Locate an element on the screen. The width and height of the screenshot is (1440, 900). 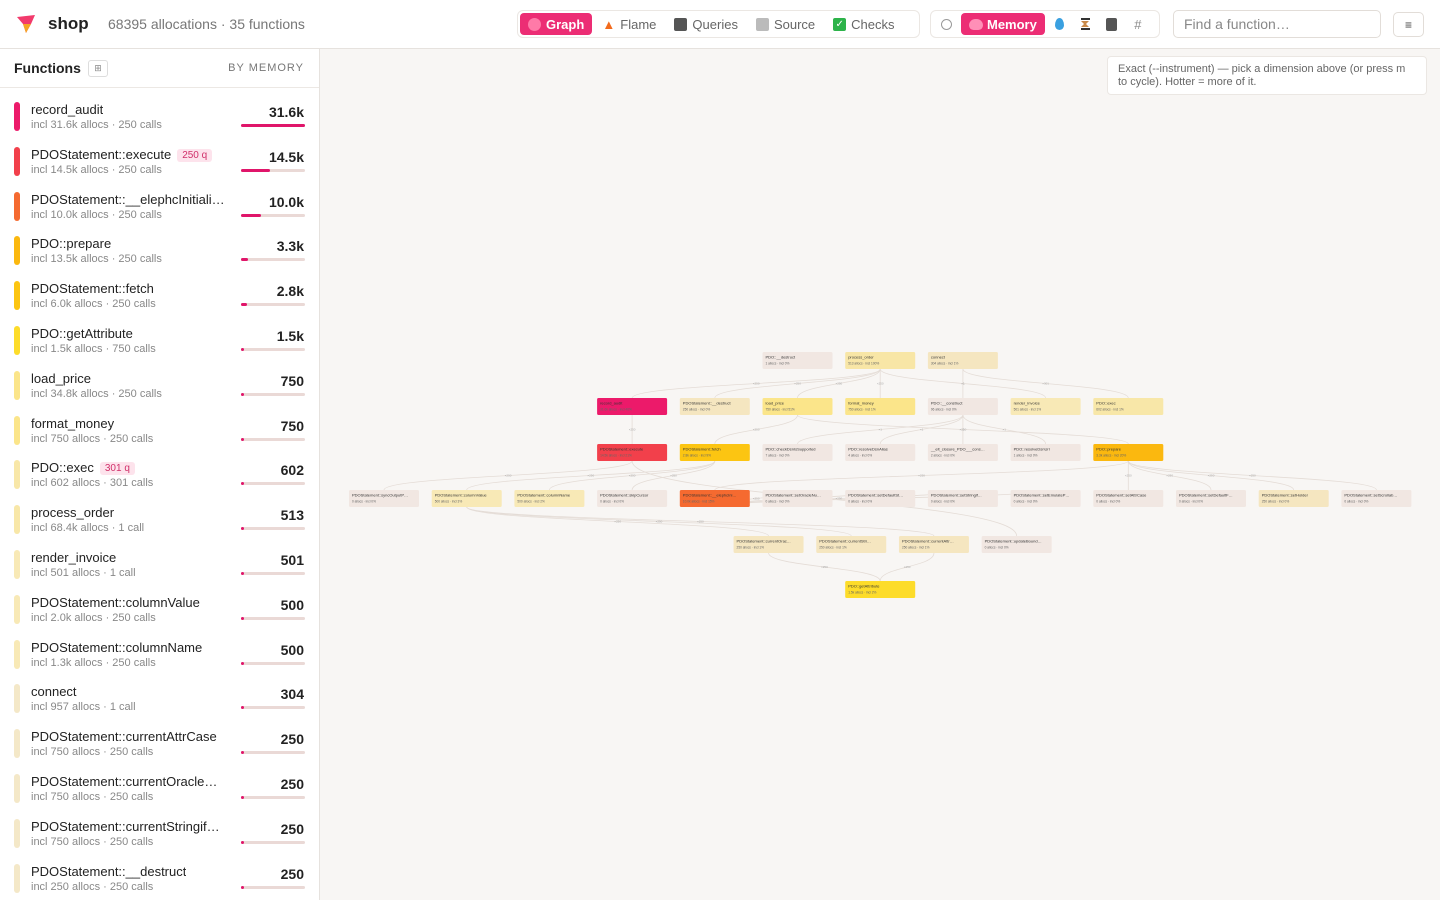
graph-node: process_order 513 allocs · incl 100% is located at coordinates (880, 360).